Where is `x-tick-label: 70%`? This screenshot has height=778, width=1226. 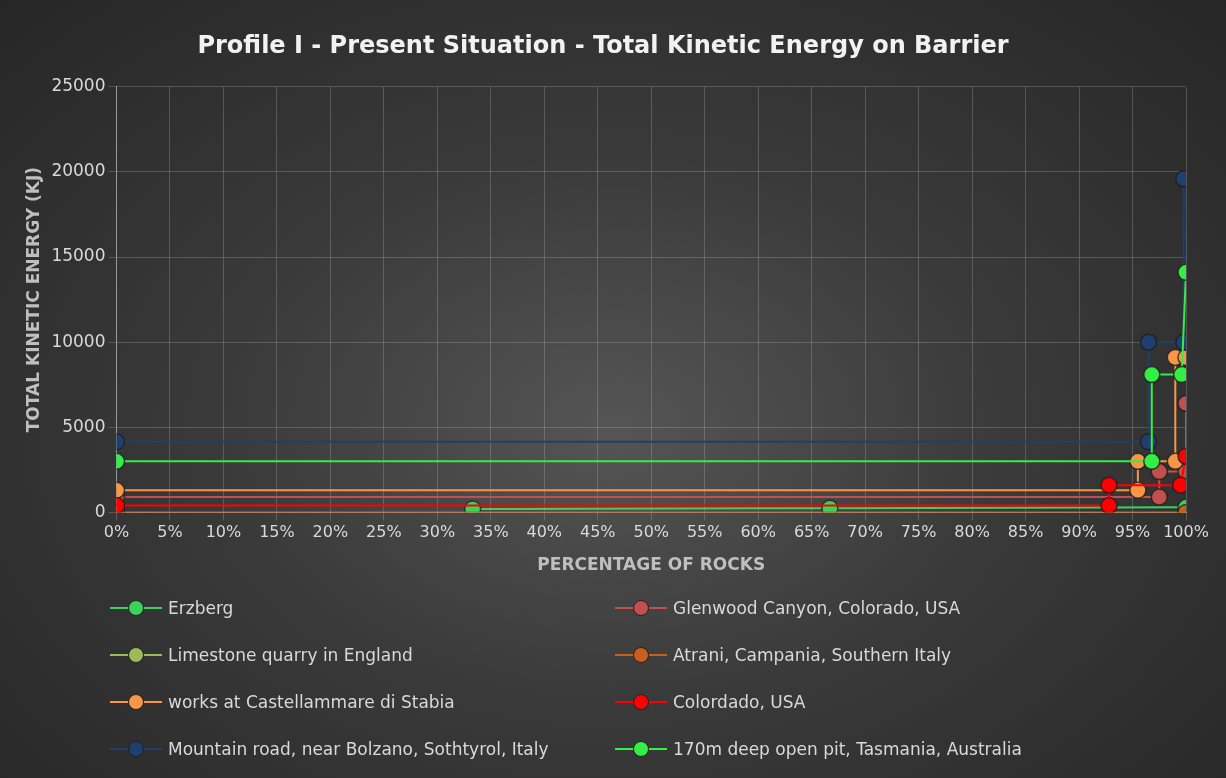 x-tick-label: 70% is located at coordinates (865, 532).